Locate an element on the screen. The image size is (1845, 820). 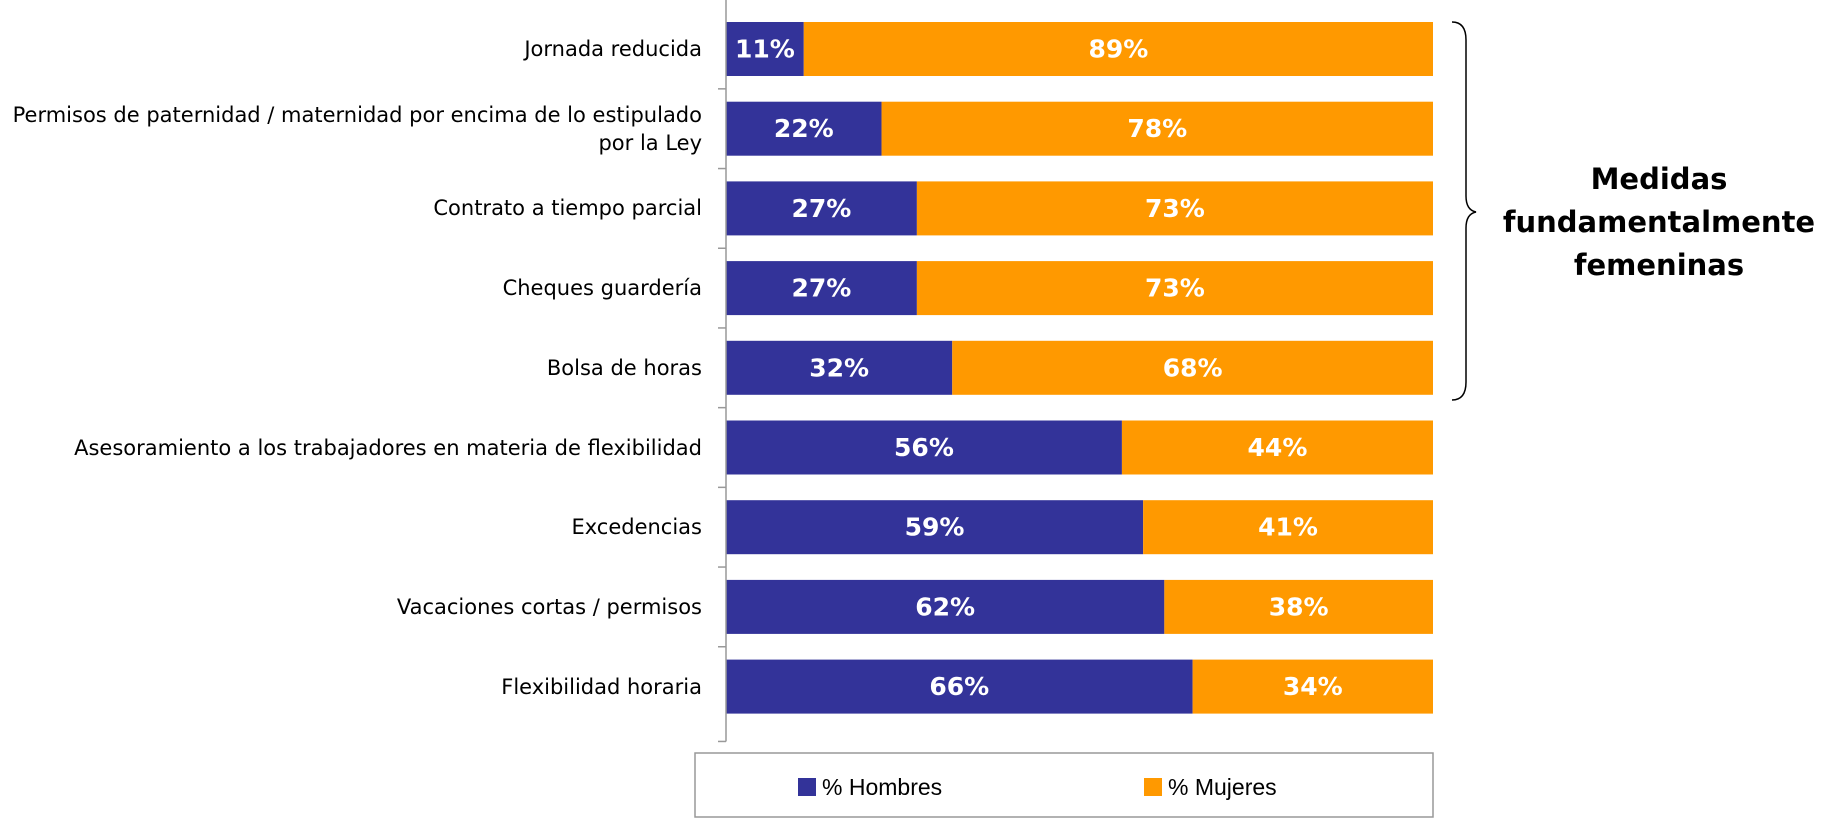
value-label: 44% is located at coordinates (1278, 447).